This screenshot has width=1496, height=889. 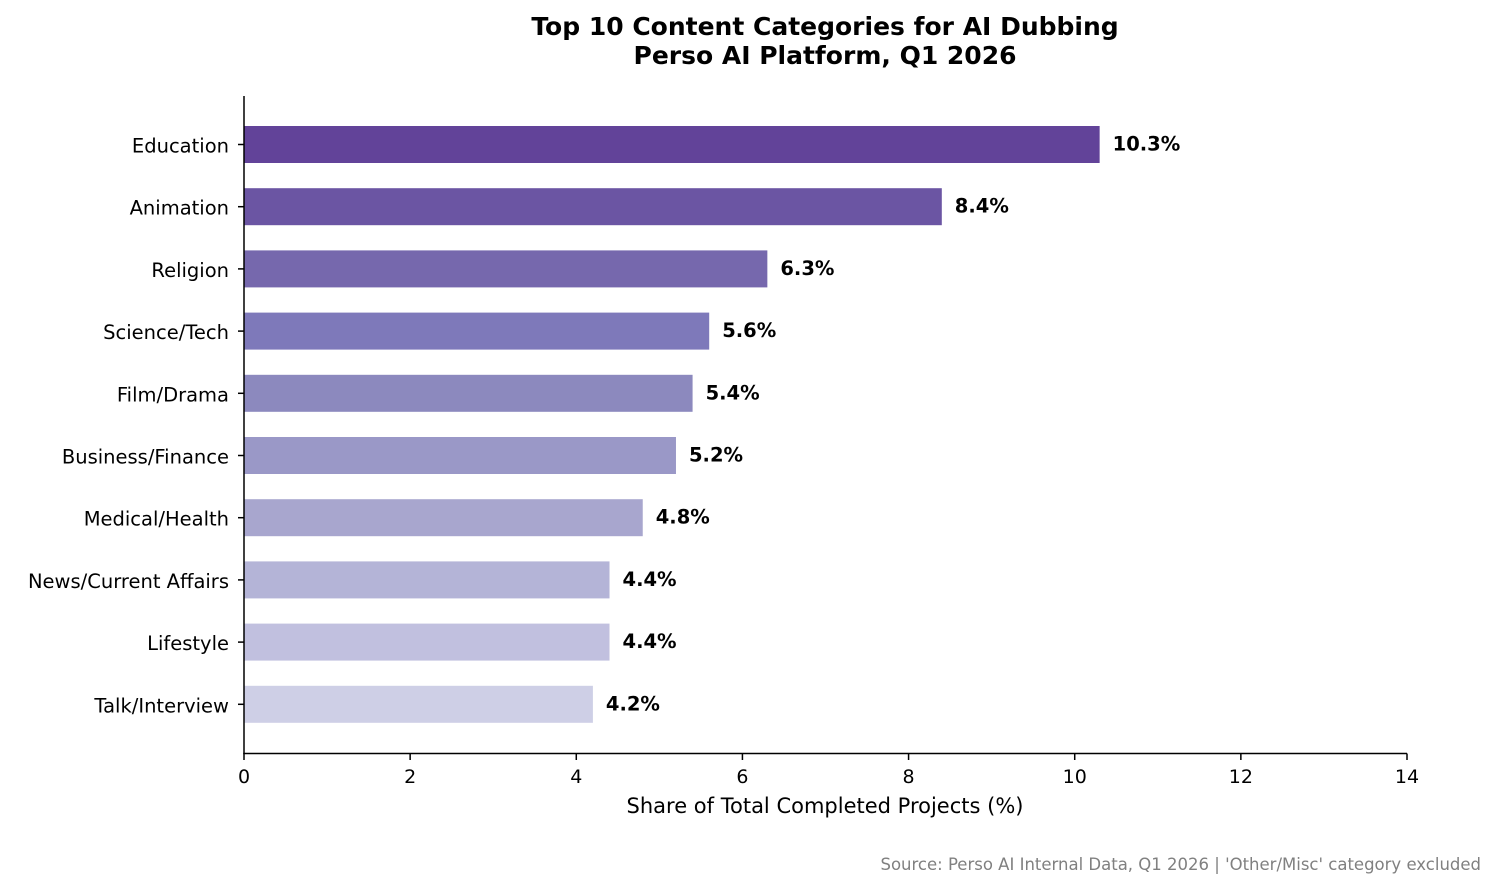 What do you see at coordinates (593, 207) in the screenshot?
I see `bar-animation` at bounding box center [593, 207].